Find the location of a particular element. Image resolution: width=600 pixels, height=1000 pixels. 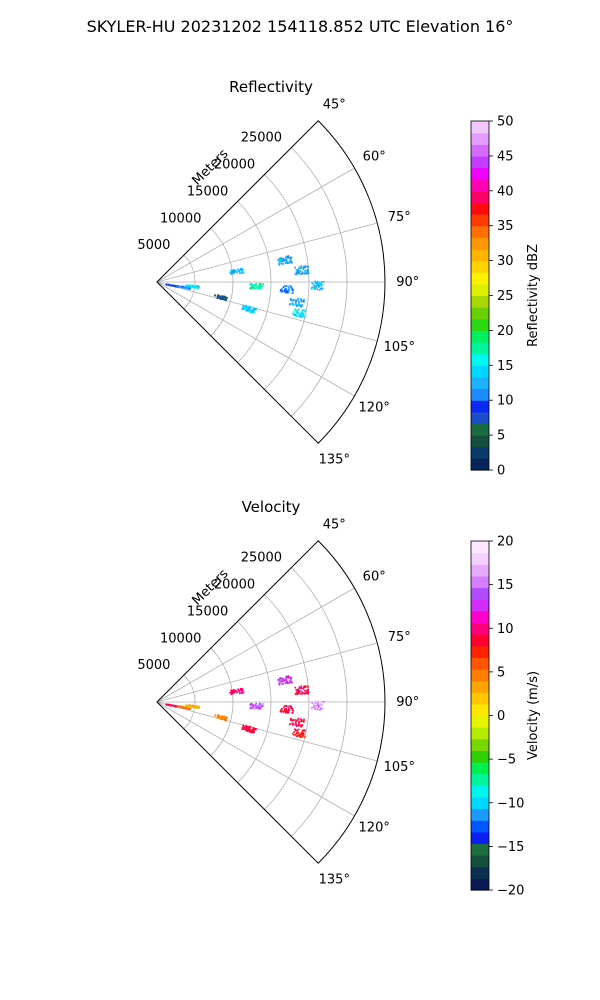

colorbar-tick-label: 0 is located at coordinates (501, 471).